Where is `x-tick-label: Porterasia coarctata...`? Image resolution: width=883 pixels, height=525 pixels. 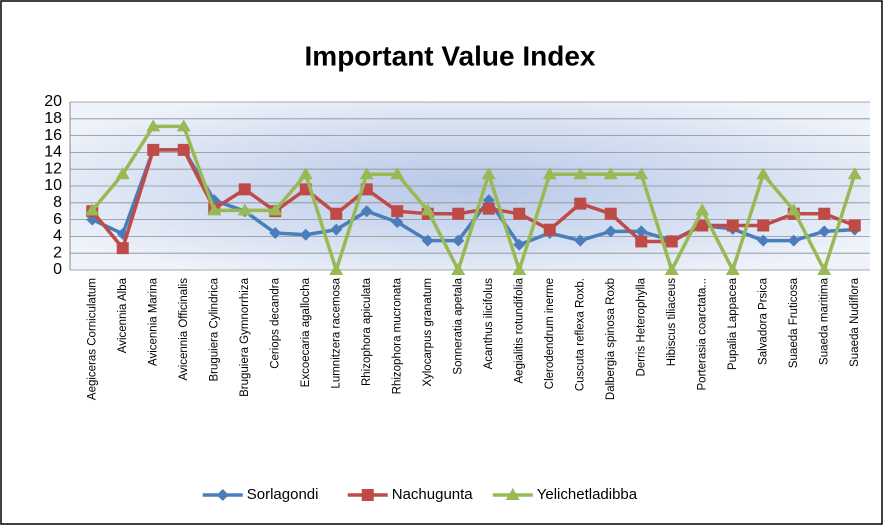 x-tick-label: Porterasia coarctata... is located at coordinates (702, 334).